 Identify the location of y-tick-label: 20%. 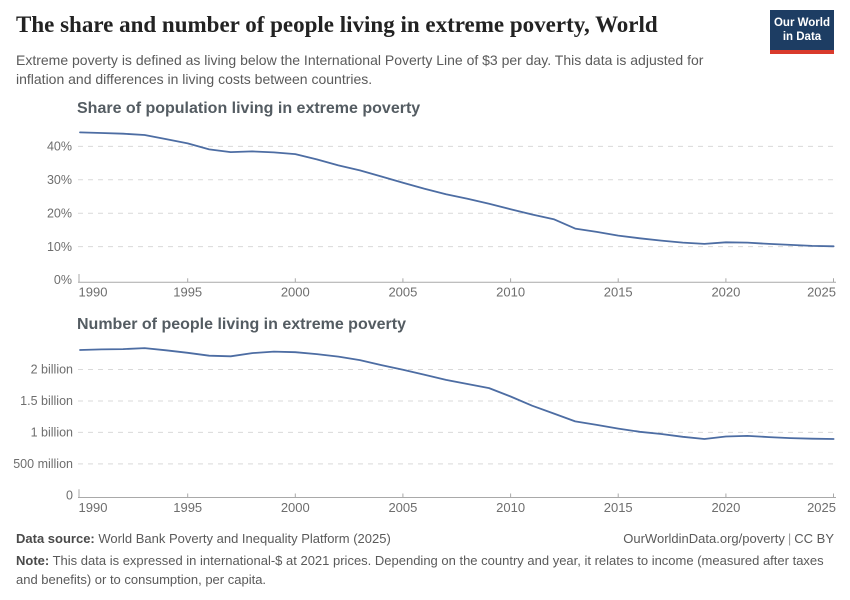
(59, 213).